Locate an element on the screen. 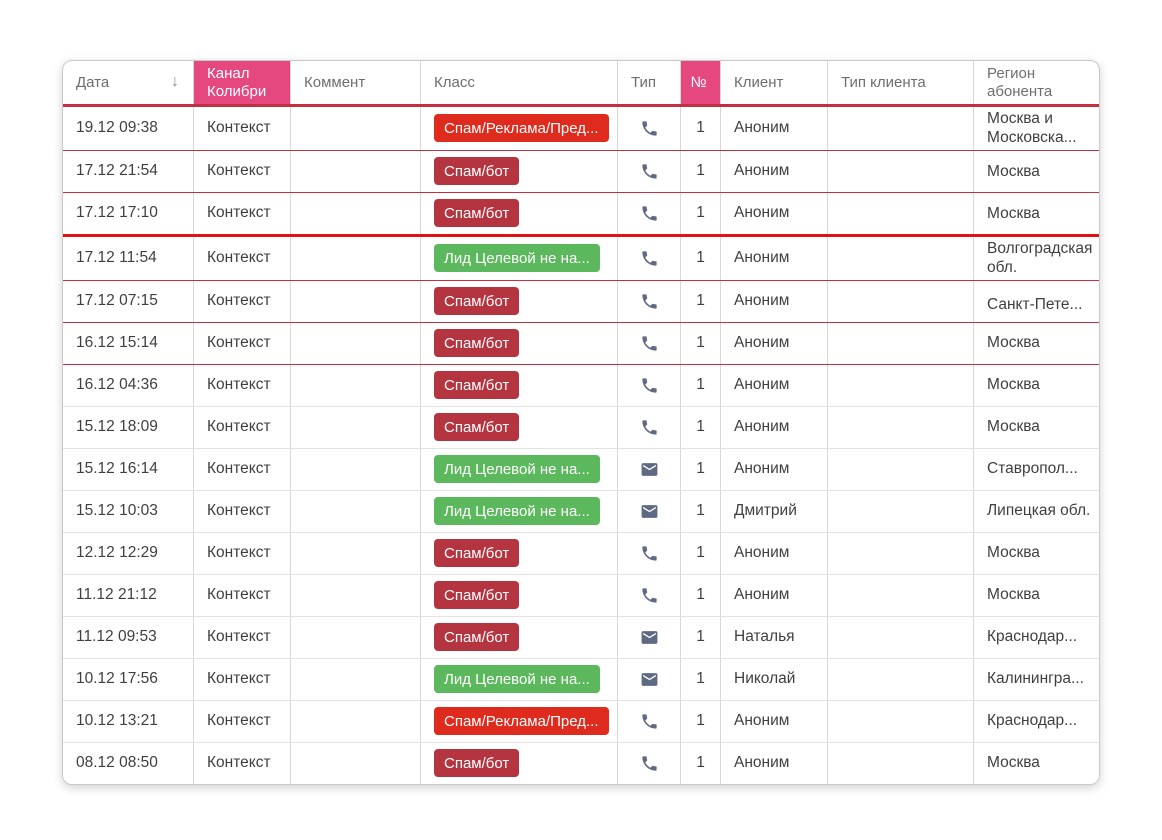  cell-date: 12.12 12:29 is located at coordinates (128, 553).